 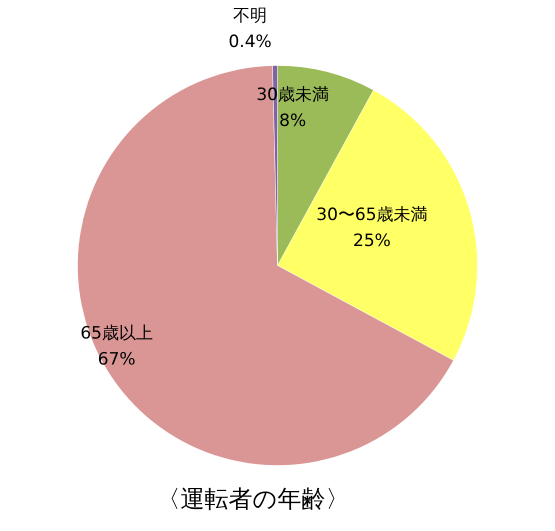 I want to click on data-label: 0.4%, so click(x=250, y=42).